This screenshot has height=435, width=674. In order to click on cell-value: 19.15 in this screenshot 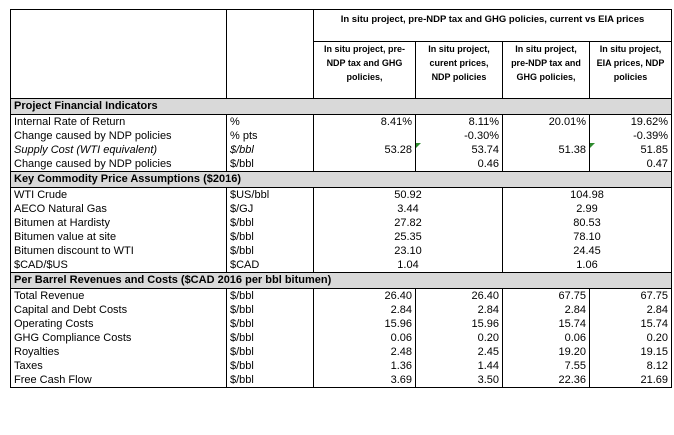, I will do `click(630, 352)`.